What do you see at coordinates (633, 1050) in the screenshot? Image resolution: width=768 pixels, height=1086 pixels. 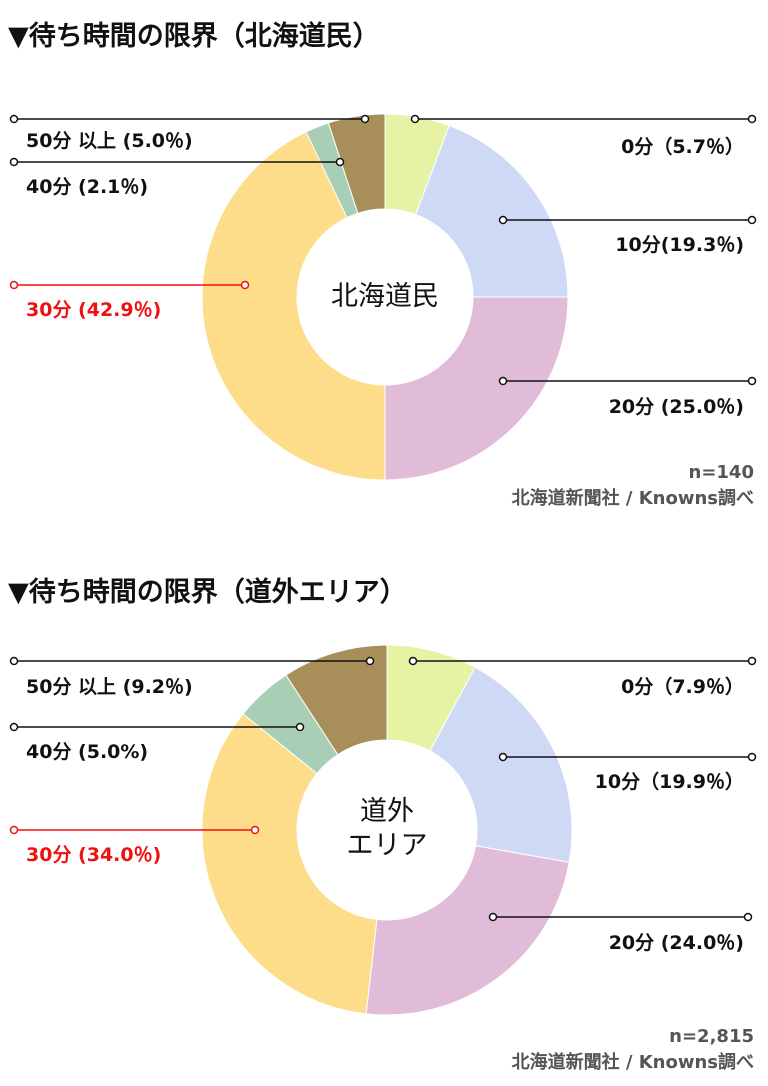 I see `source-outside: n=2,815 北海道新聞社 / Knowns調べ` at bounding box center [633, 1050].